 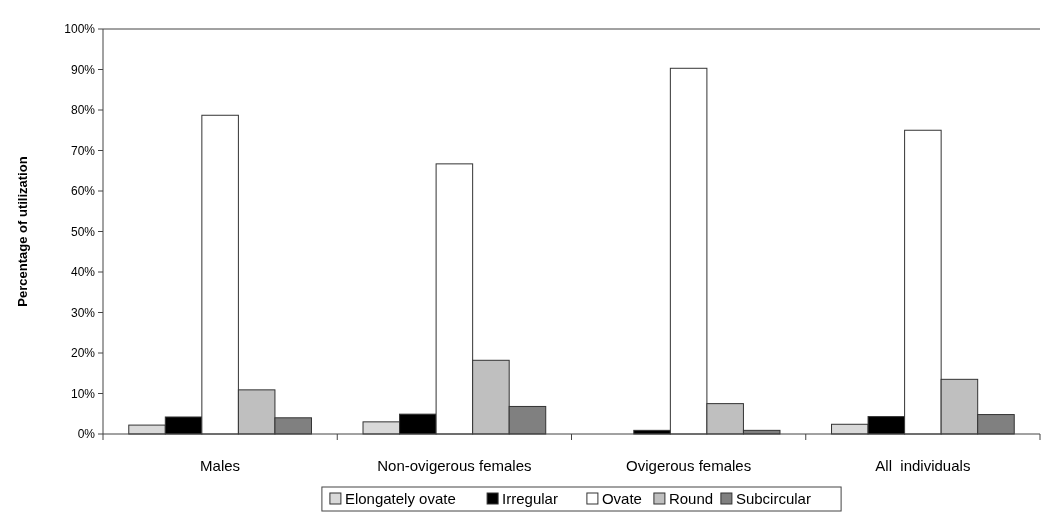 What do you see at coordinates (83, 69) in the screenshot?
I see `y-tick-label: 90%` at bounding box center [83, 69].